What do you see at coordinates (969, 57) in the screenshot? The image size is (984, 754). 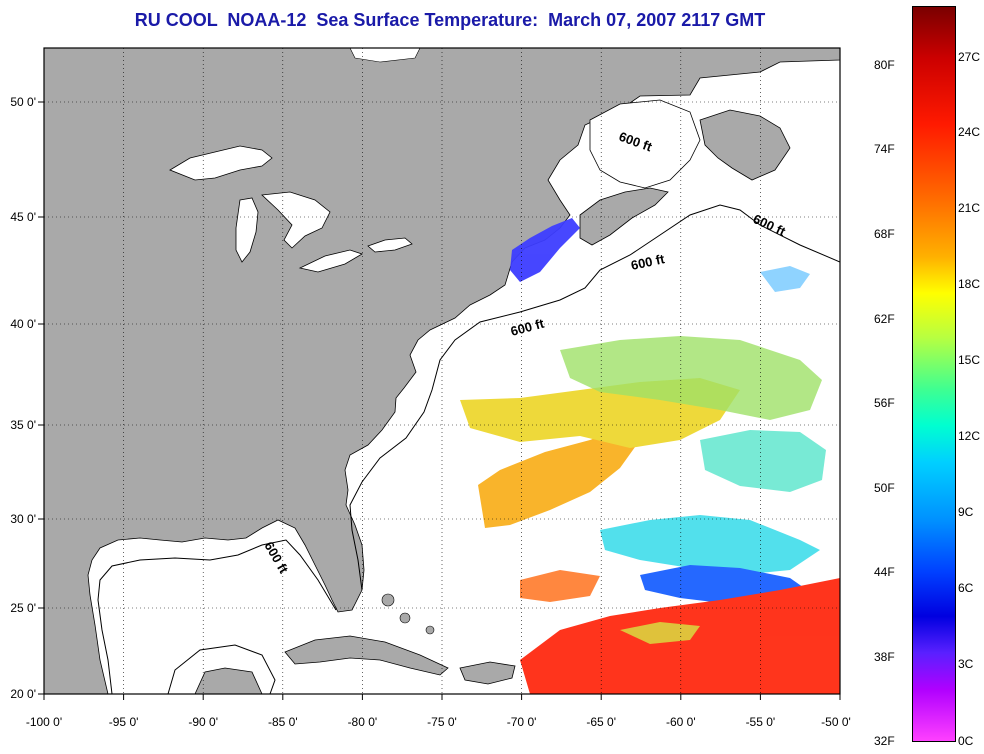 I see `cb-c-label: 27C` at bounding box center [969, 57].